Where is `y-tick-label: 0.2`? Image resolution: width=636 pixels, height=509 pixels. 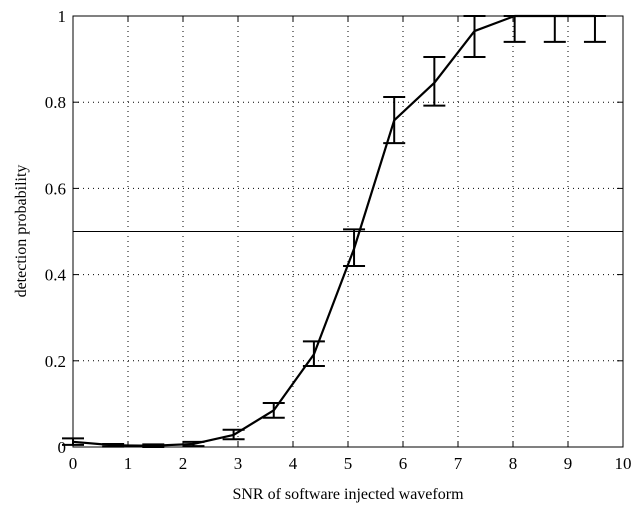
y-tick-label: 0.2 is located at coordinates (55, 361).